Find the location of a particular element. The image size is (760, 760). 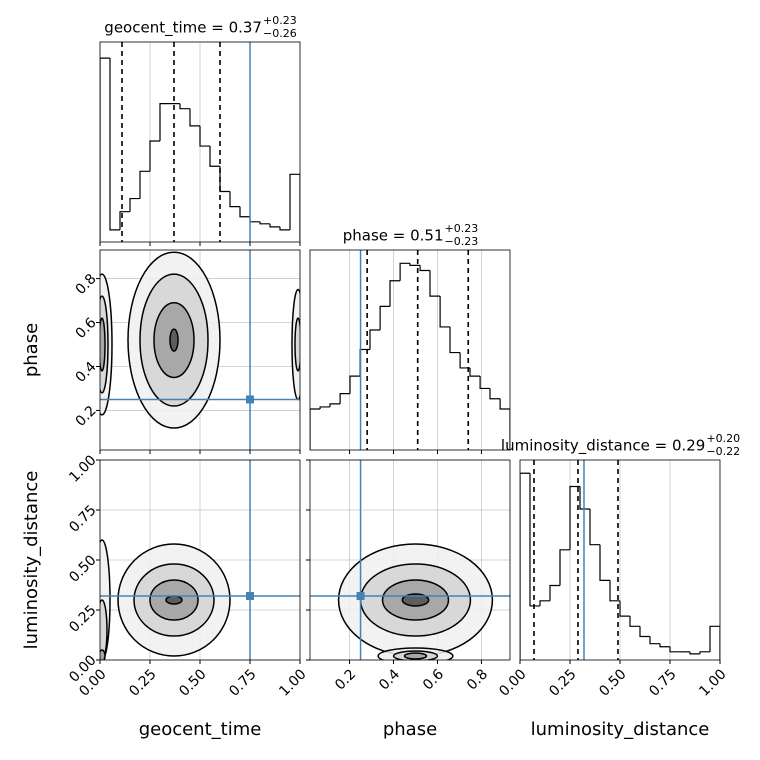

panel-title: luminosity_distance = 0.29 is located at coordinates (603, 446).